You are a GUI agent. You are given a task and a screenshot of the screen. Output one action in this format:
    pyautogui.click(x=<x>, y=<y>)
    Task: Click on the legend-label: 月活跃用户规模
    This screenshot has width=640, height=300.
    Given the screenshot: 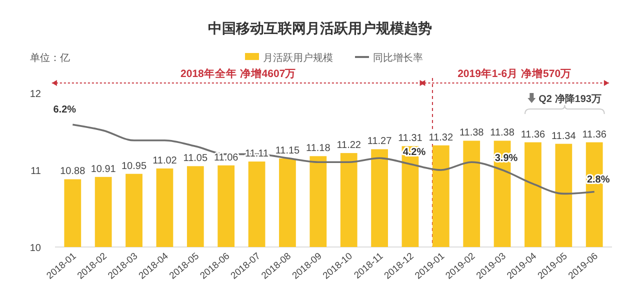 What is the action you would take?
    pyautogui.click(x=298, y=58)
    